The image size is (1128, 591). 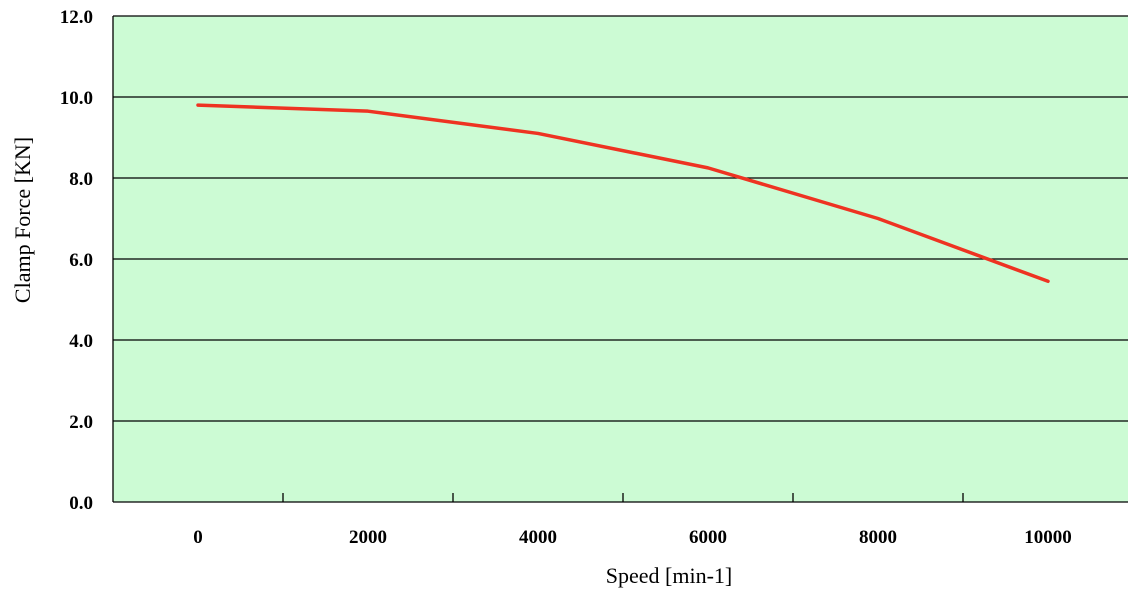 What do you see at coordinates (878, 537) in the screenshot?
I see `x-tick-label: 8000` at bounding box center [878, 537].